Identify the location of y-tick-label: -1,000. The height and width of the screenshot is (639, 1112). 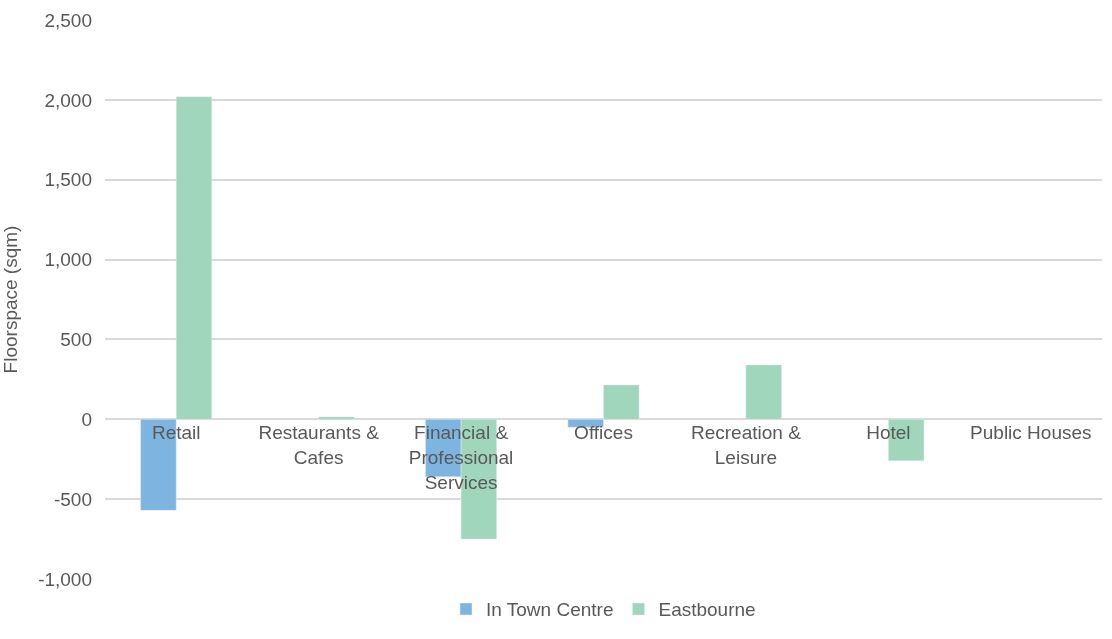
(65, 579).